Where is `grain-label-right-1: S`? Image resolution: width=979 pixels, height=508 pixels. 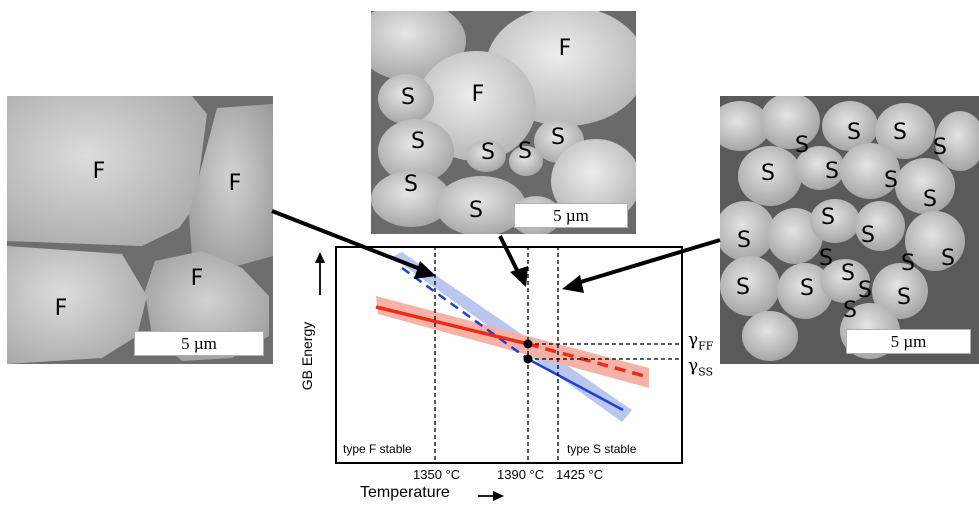
grain-label-right-1: S is located at coordinates (854, 132).